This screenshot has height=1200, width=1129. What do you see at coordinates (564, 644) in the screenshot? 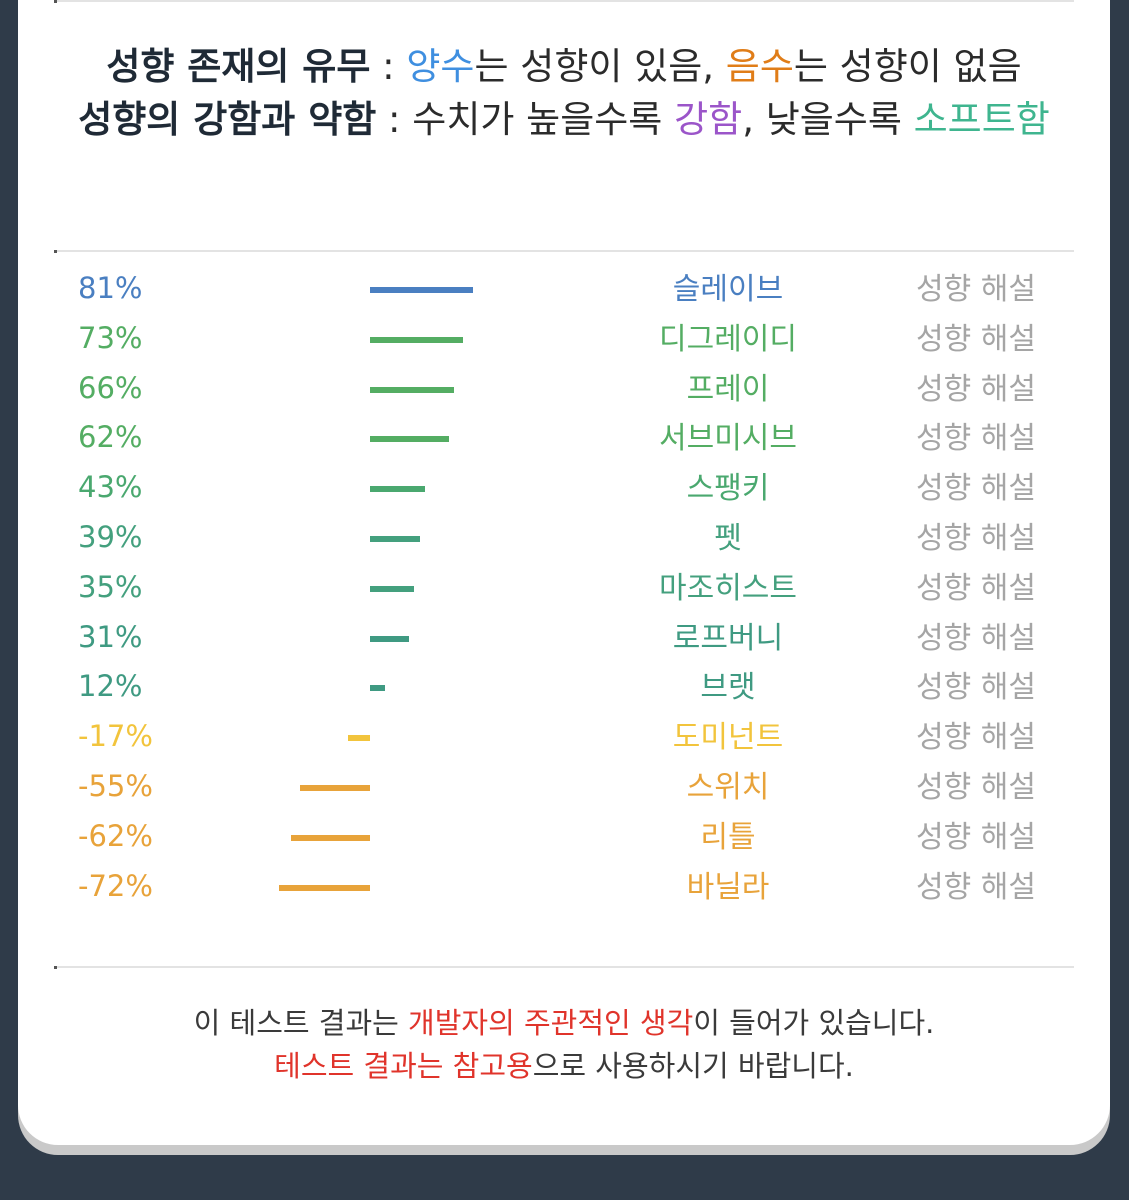
I see `result-row: 31% 로프버니 성향 해설` at bounding box center [564, 644].